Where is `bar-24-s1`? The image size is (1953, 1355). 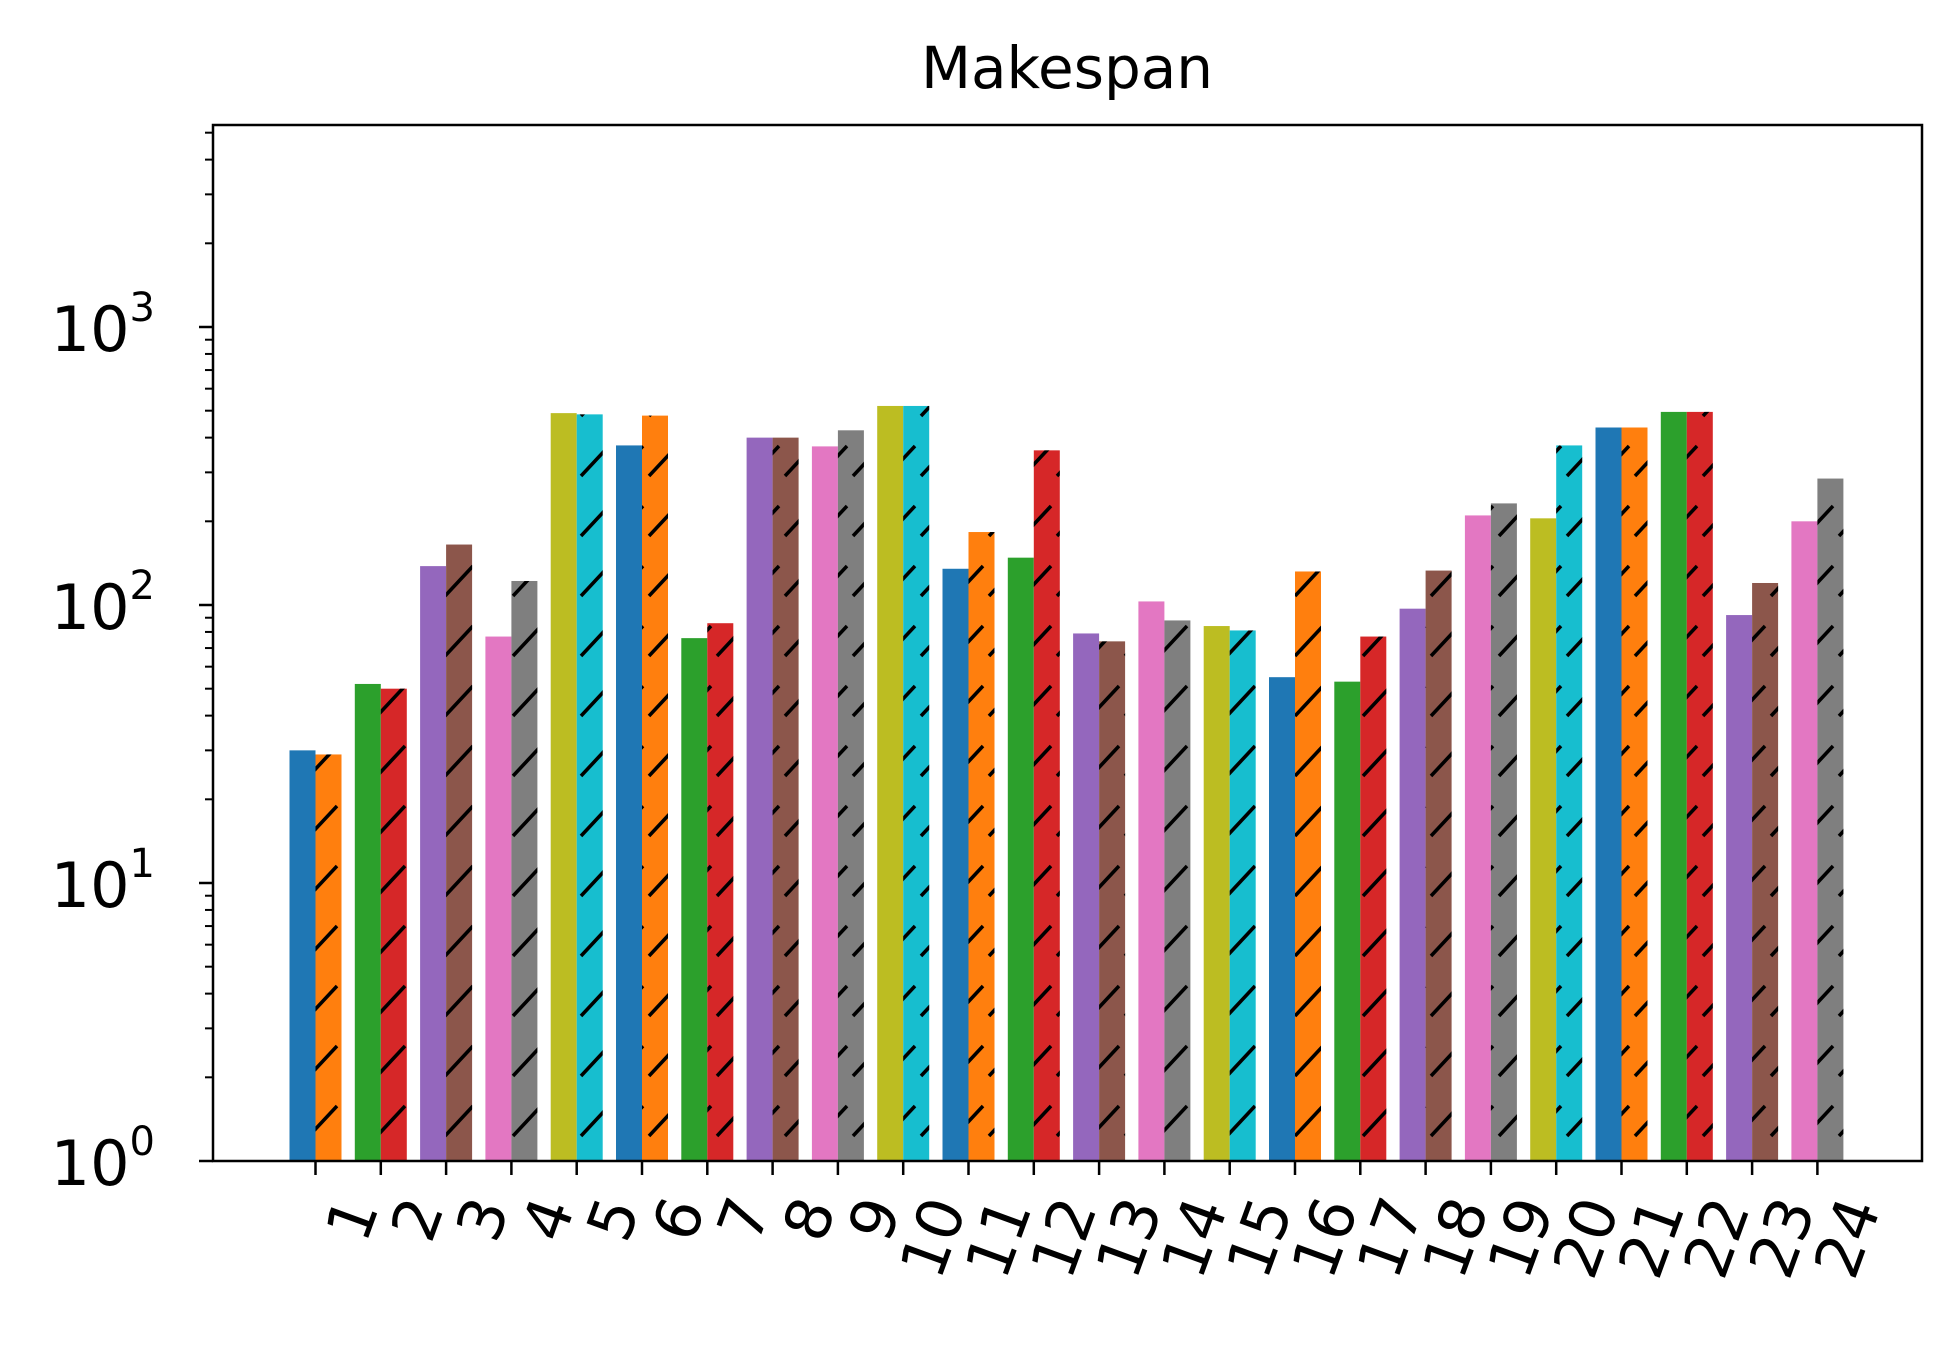 bar-24-s1 is located at coordinates (1804, 841).